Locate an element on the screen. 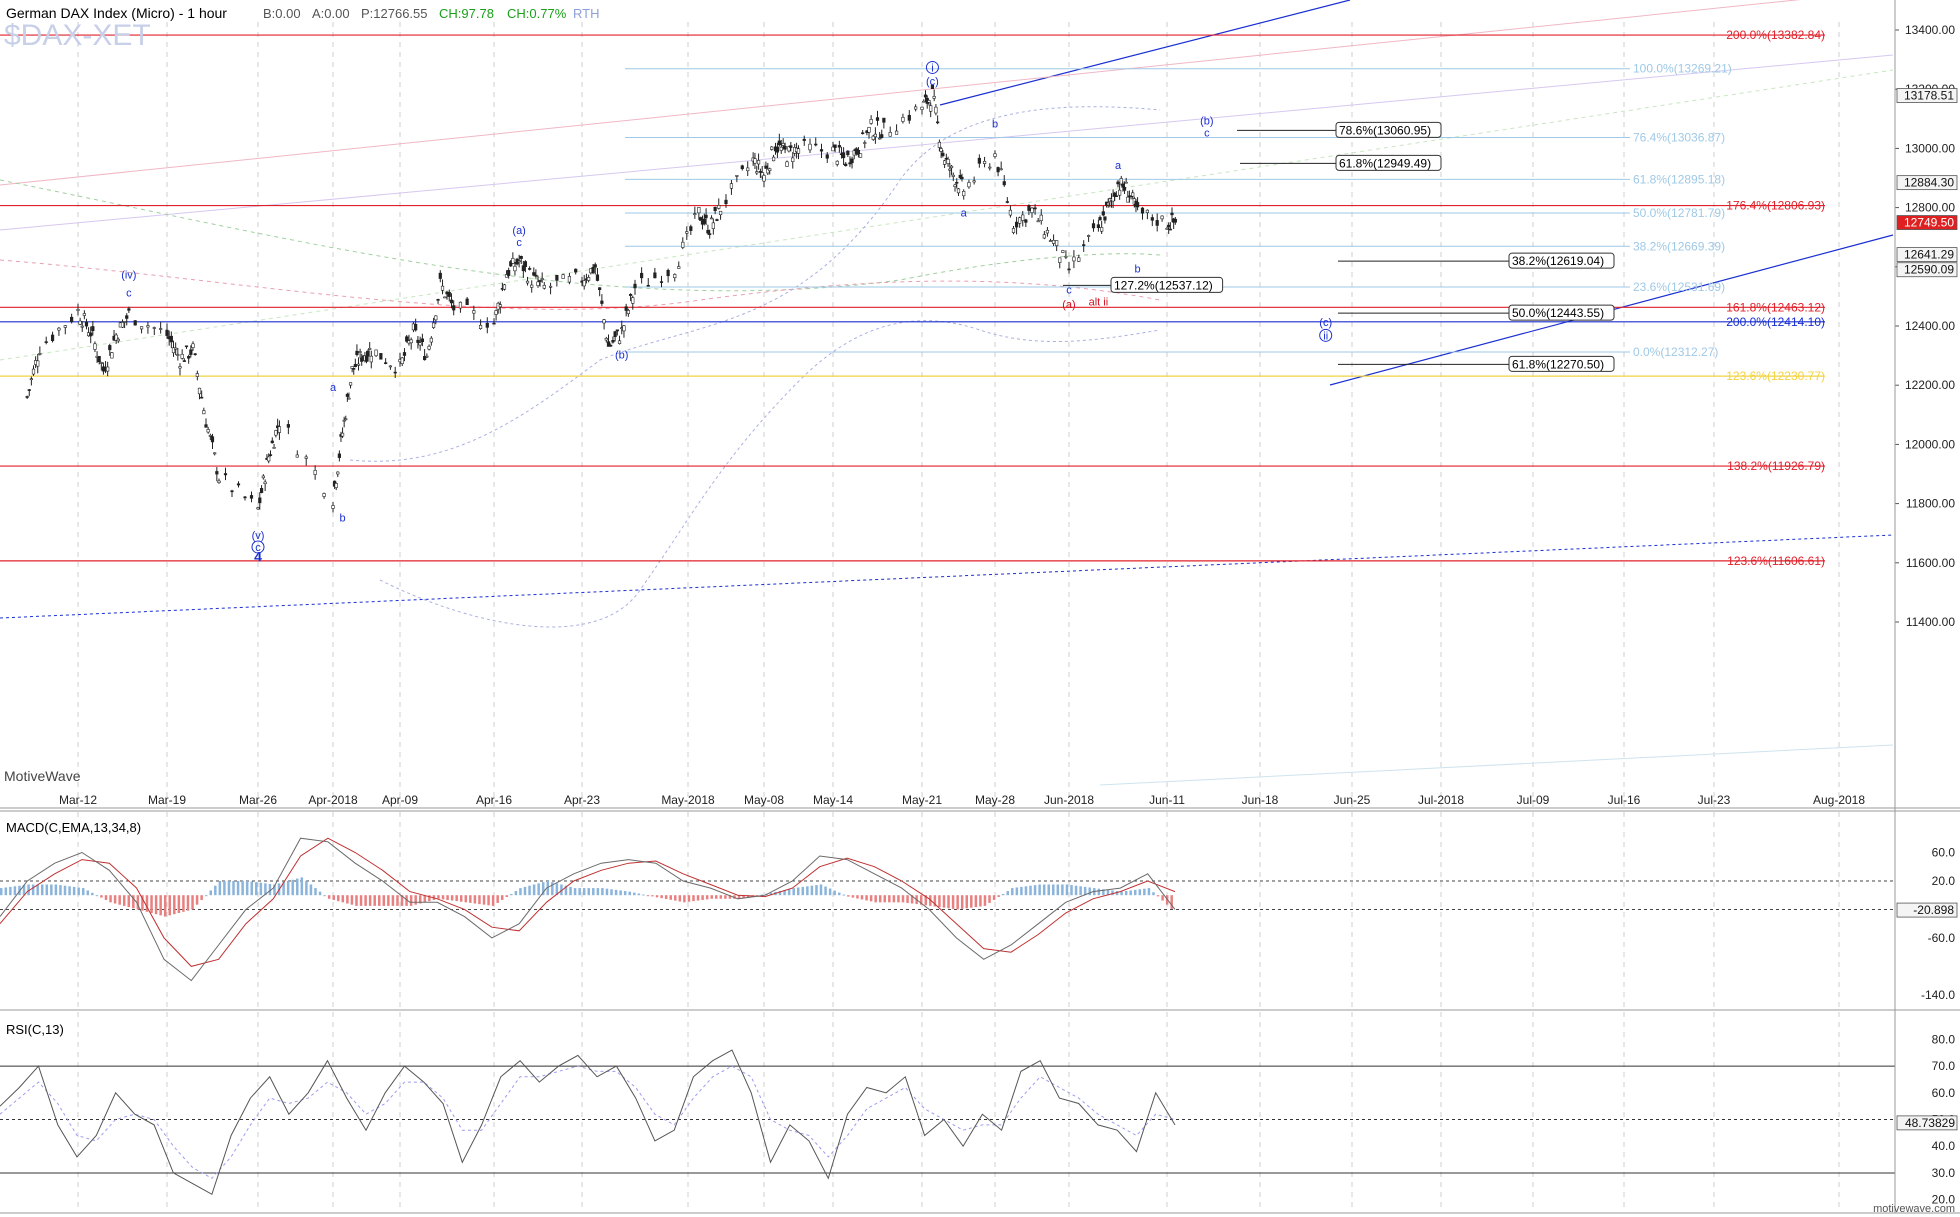  y-tick-label: 12800.00 is located at coordinates (1930, 208).